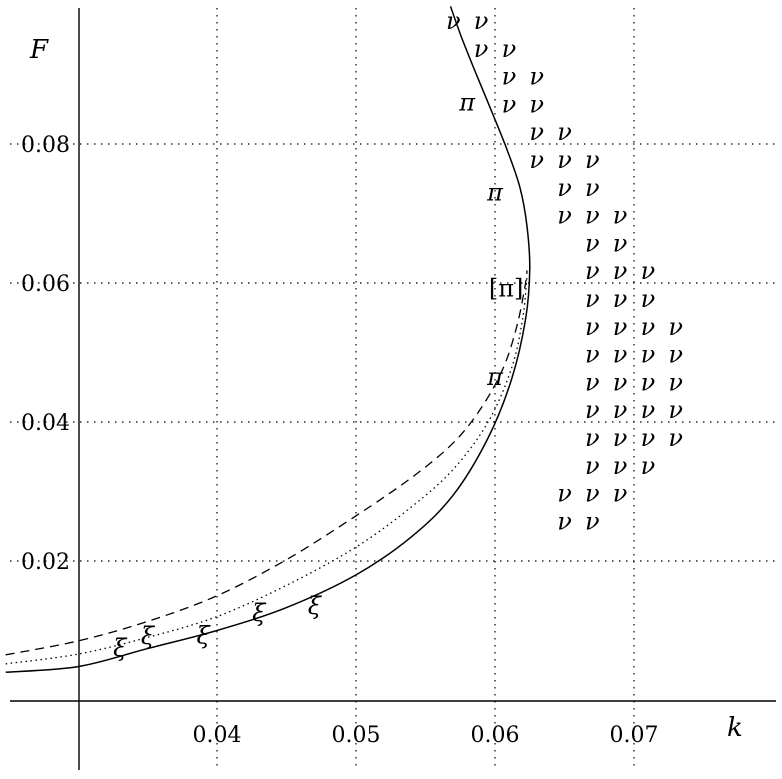 The image size is (782, 779). Describe the element at coordinates (45, 562) in the screenshot. I see `y-tick-label: 0.02` at that location.